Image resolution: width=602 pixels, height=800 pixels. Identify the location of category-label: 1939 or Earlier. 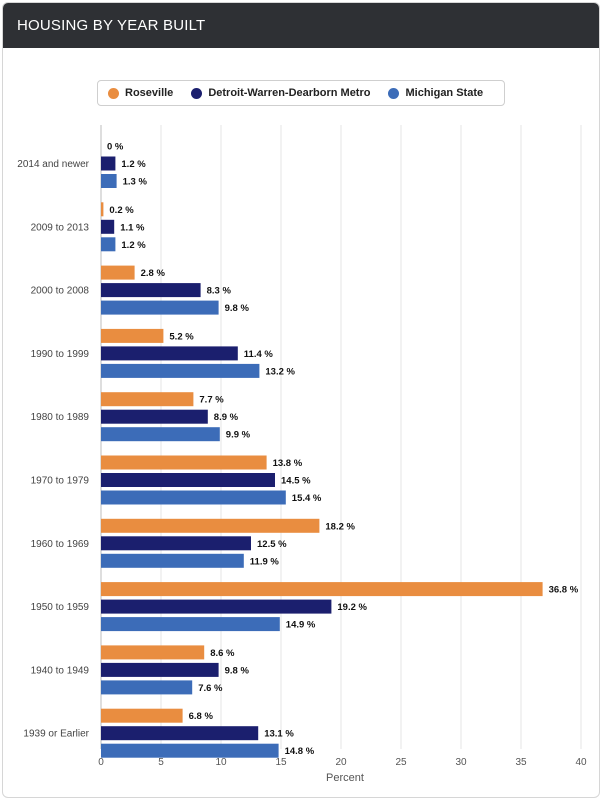
(56, 734).